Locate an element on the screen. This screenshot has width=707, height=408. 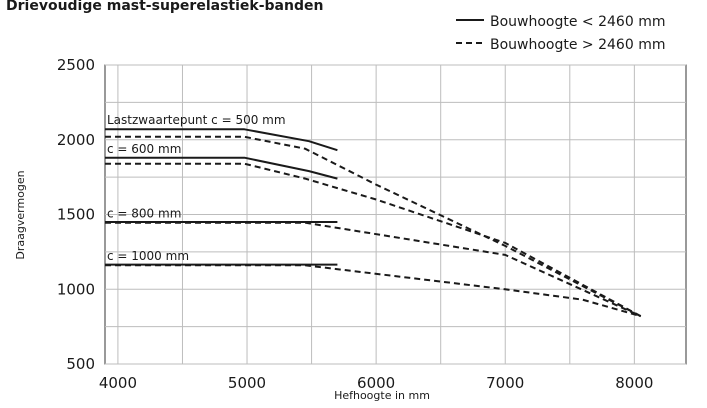
annotation-label: c = 600 mm is located at coordinates (144, 149).